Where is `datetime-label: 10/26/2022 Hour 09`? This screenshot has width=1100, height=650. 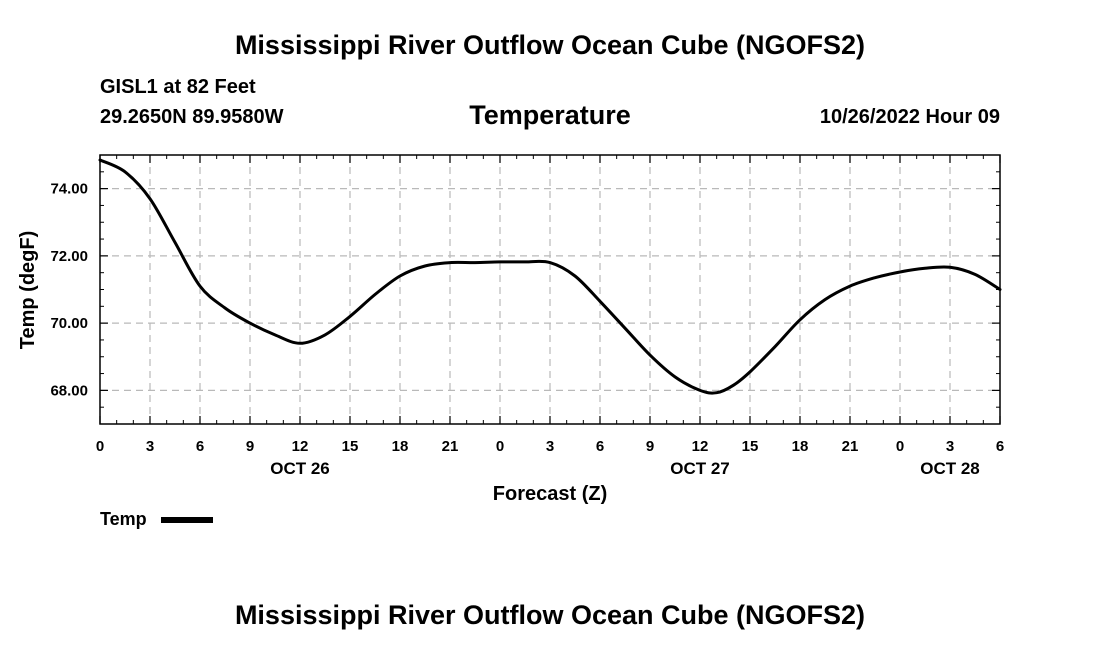 datetime-label: 10/26/2022 Hour 09 is located at coordinates (909, 117).